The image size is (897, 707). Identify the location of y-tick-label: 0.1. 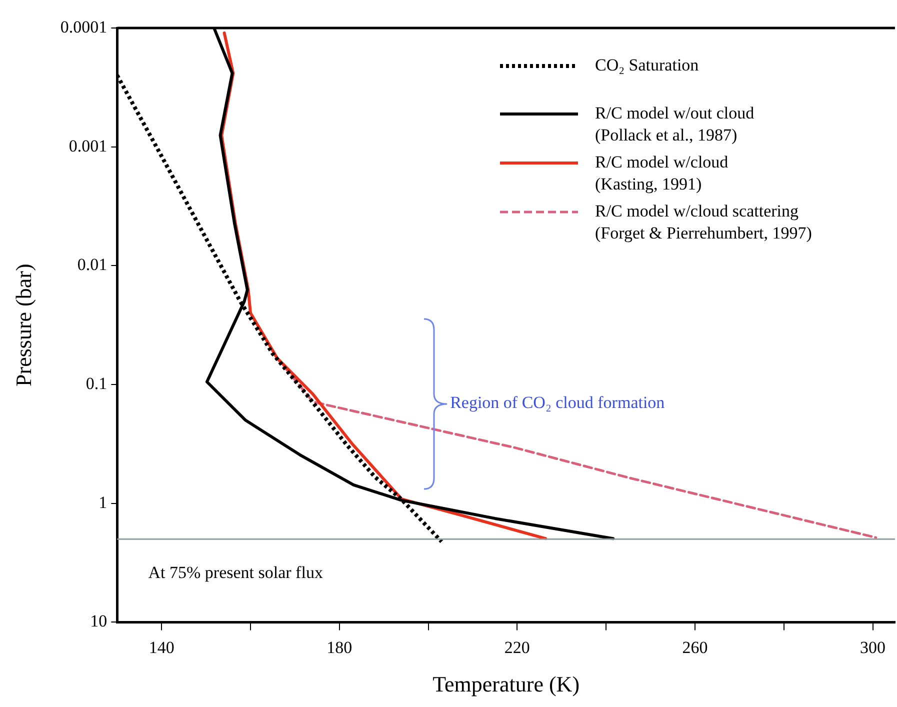
(97, 383).